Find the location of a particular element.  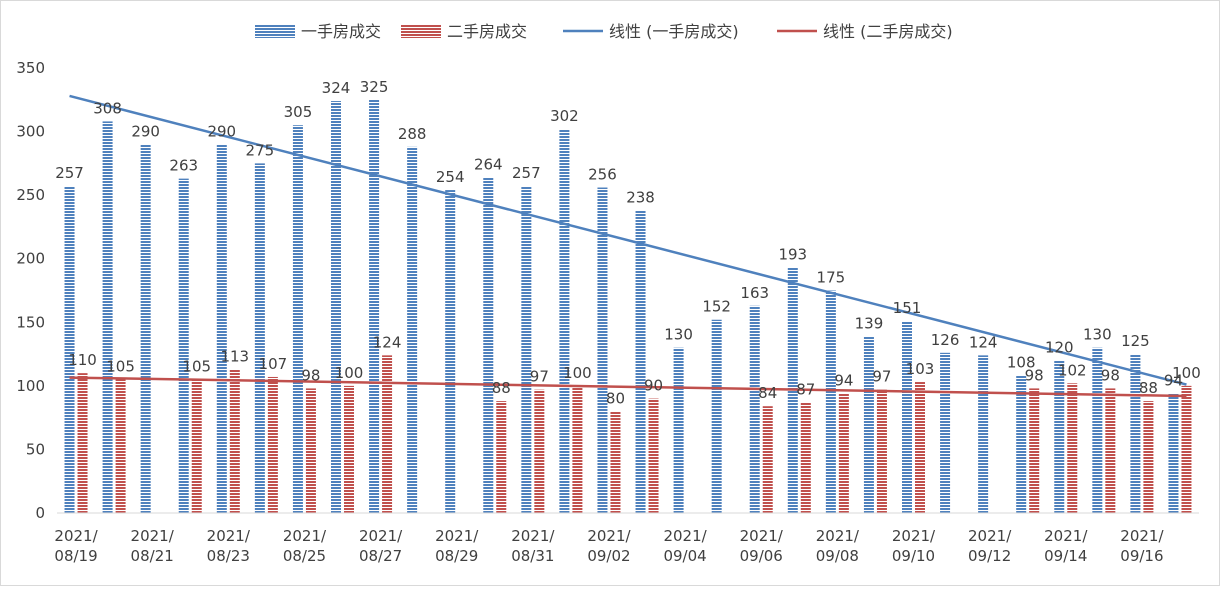

x-tick-label: 2021/09/10 is located at coordinates (914, 546).